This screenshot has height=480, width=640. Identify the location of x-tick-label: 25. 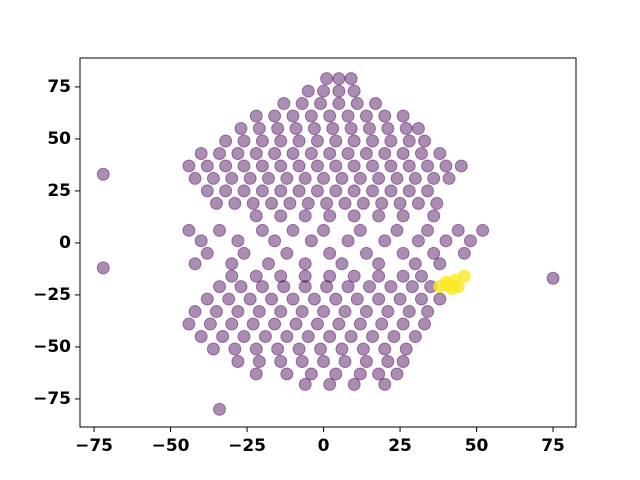
(400, 446).